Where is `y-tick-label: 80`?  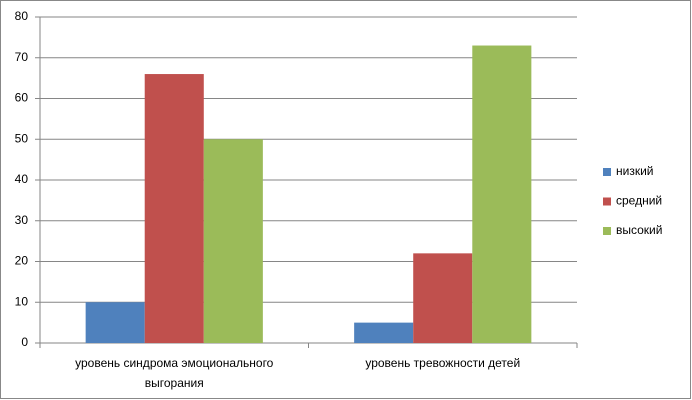
y-tick-label: 80 is located at coordinates (22, 16).